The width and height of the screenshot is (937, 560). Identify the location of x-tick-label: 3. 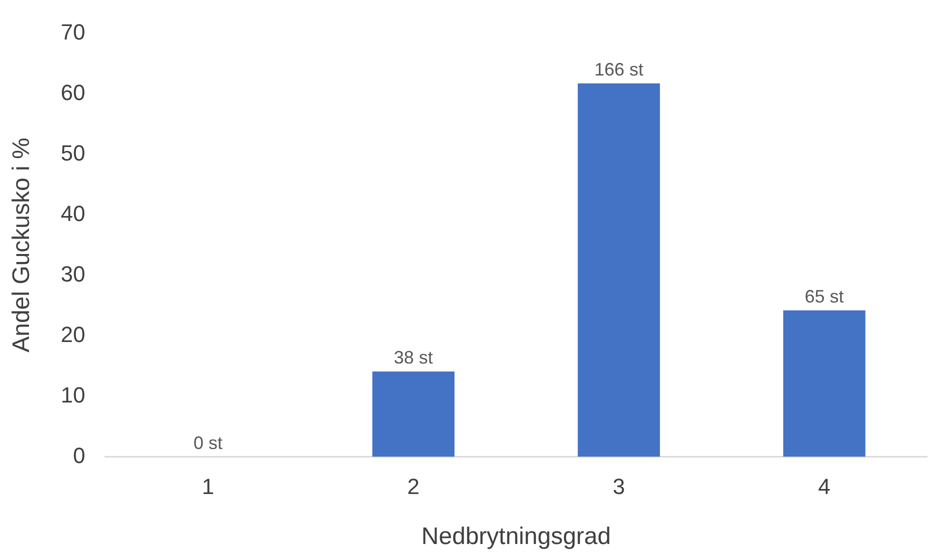
(618, 487).